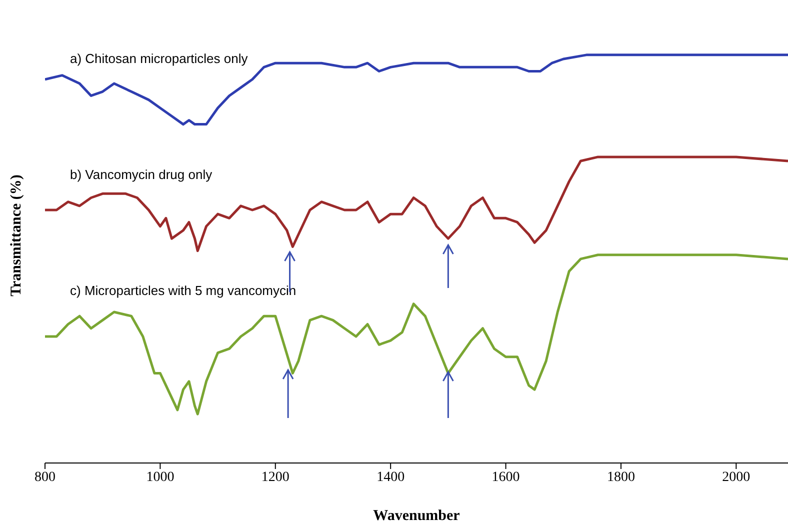 The image size is (788, 524). Describe the element at coordinates (736, 477) in the screenshot. I see `x-tick-label: 2000` at that location.